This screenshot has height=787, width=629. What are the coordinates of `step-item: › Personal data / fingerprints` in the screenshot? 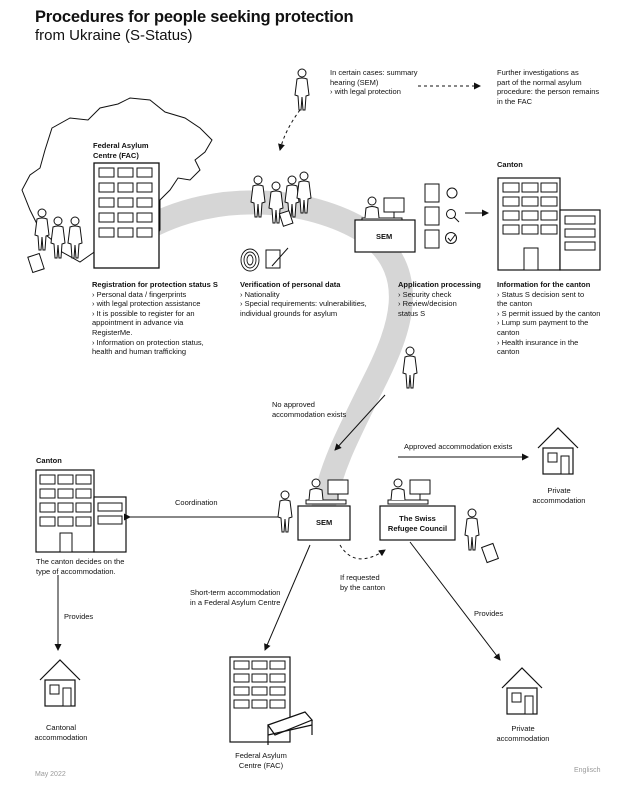 It's located at (139, 294).